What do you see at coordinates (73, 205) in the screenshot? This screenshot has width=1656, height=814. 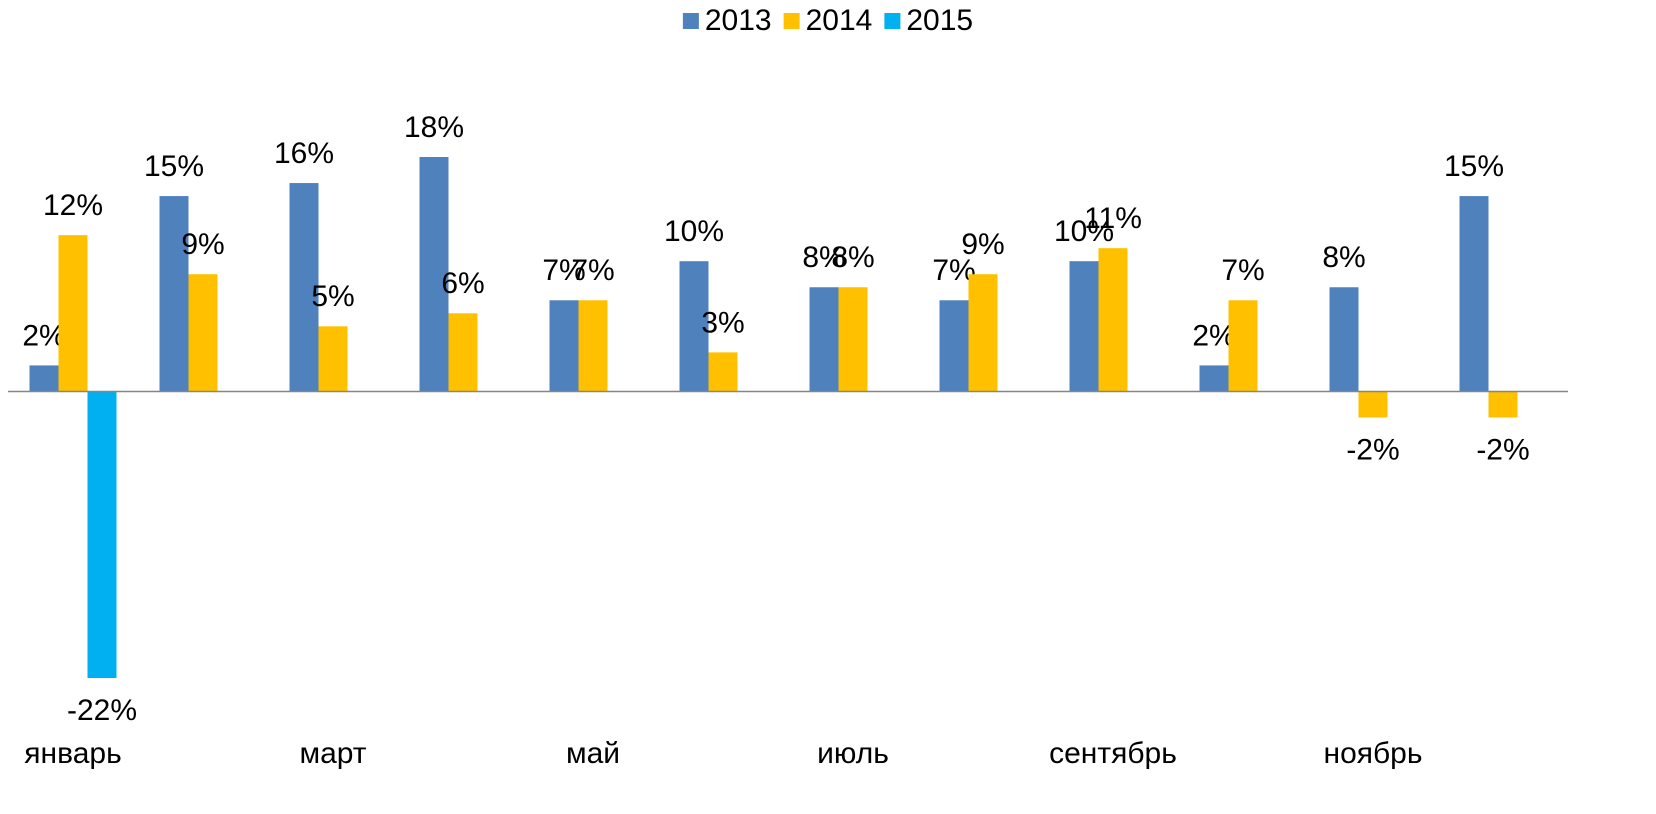 I see `data-label: 12%` at bounding box center [73, 205].